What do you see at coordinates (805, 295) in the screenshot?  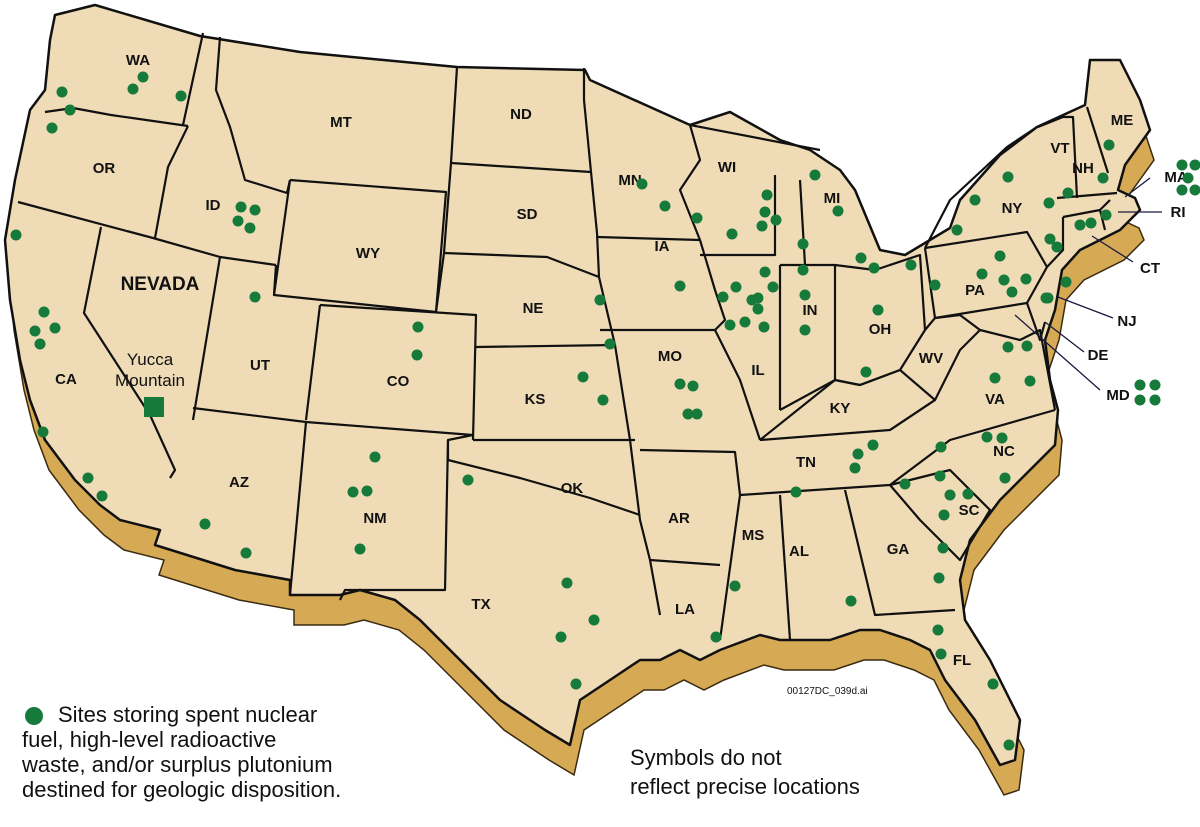 I see `site-marker-in` at bounding box center [805, 295].